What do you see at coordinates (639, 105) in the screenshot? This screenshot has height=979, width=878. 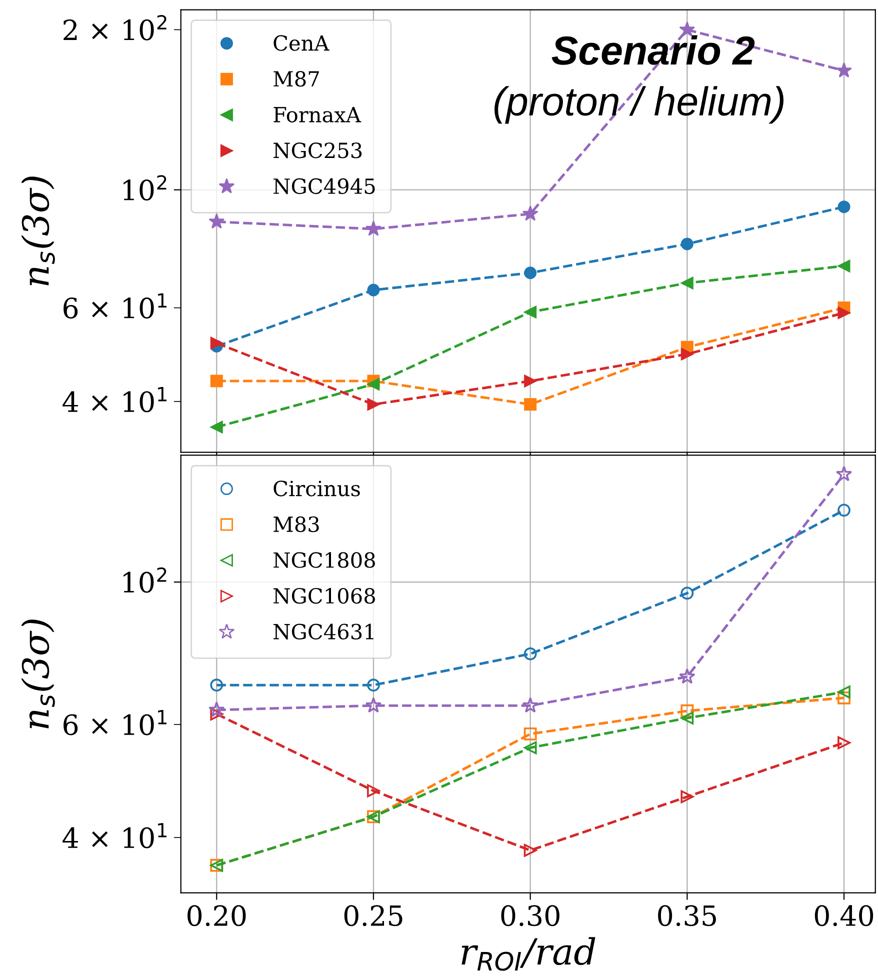 I see `annotation: (proton / helium)` at bounding box center [639, 105].